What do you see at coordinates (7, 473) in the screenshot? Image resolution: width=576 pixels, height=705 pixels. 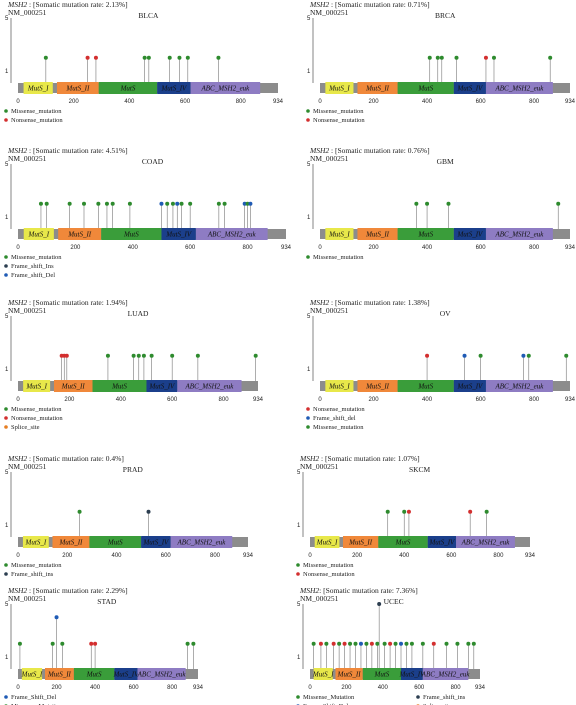 I see `y-tick-label: 5` at bounding box center [7, 473].